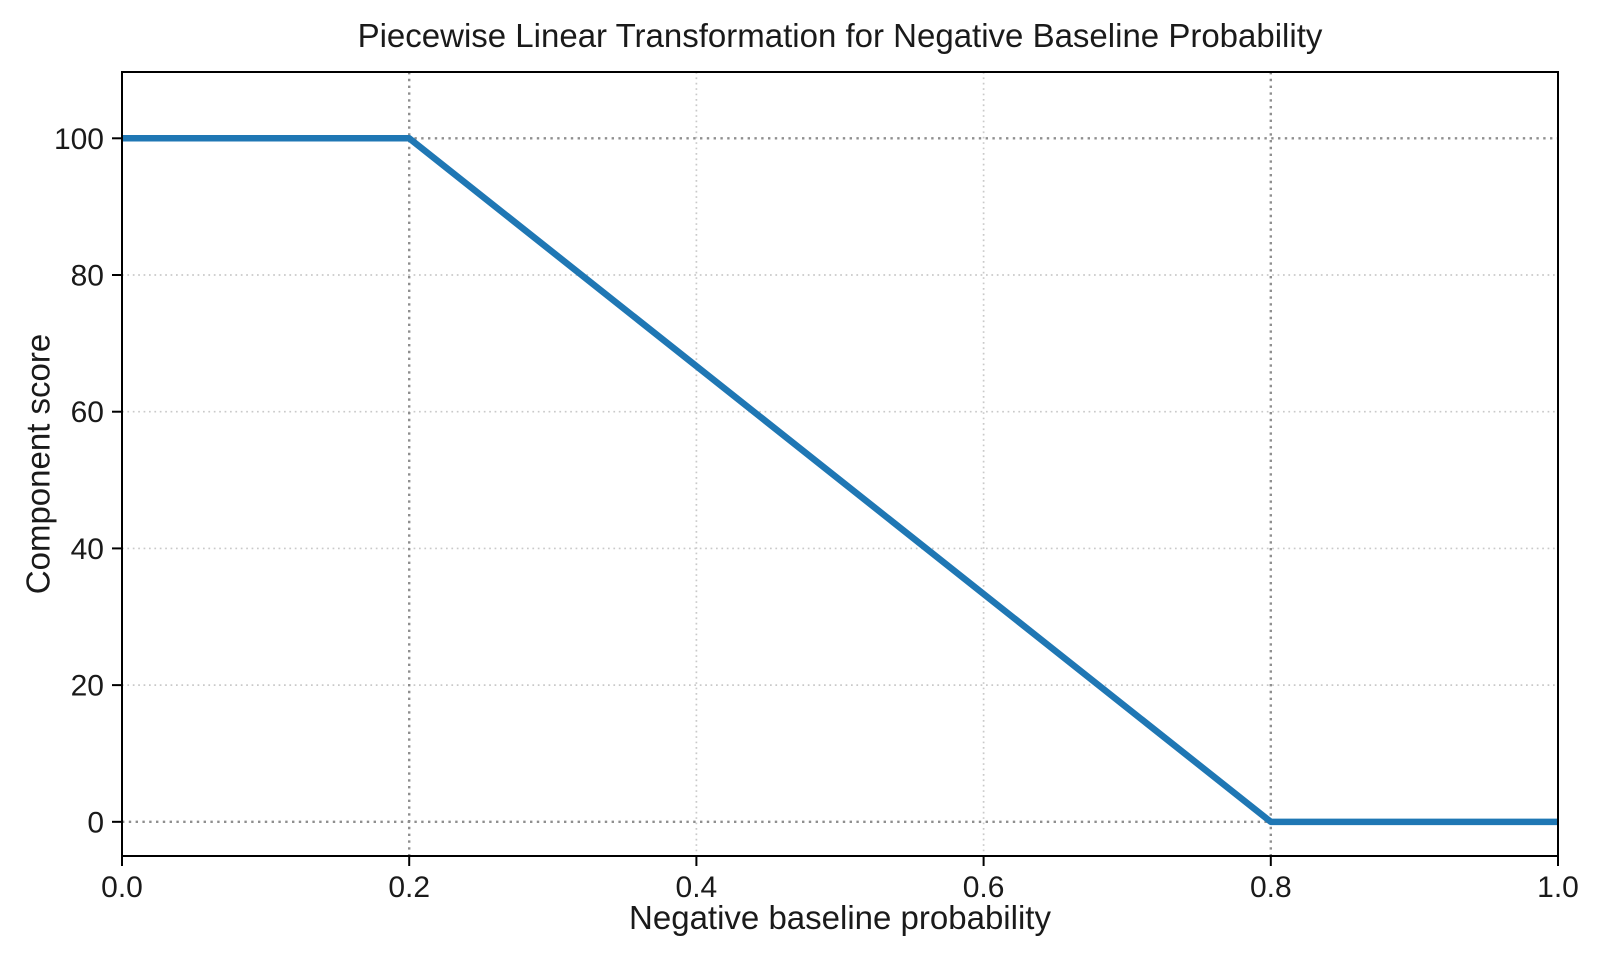  I want to click on x-tick-label: 0.6, so click(984, 887).